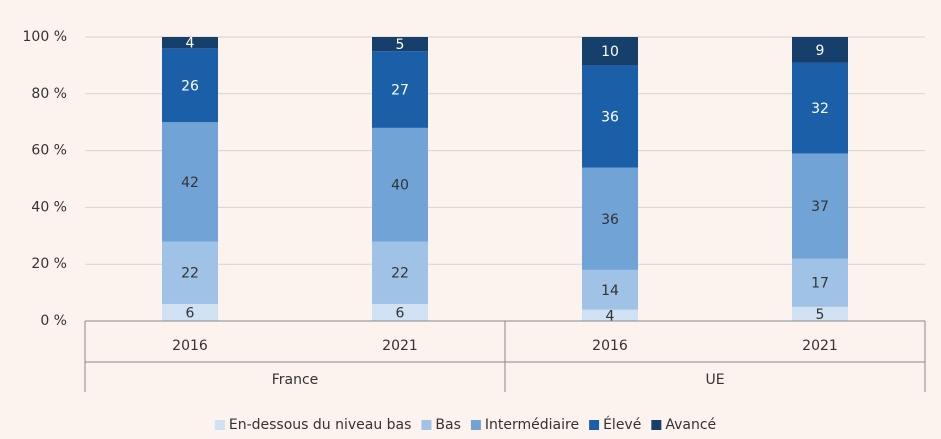 This screenshot has width=941, height=439. What do you see at coordinates (714, 380) in the screenshot?
I see `group-label: UE` at bounding box center [714, 380].